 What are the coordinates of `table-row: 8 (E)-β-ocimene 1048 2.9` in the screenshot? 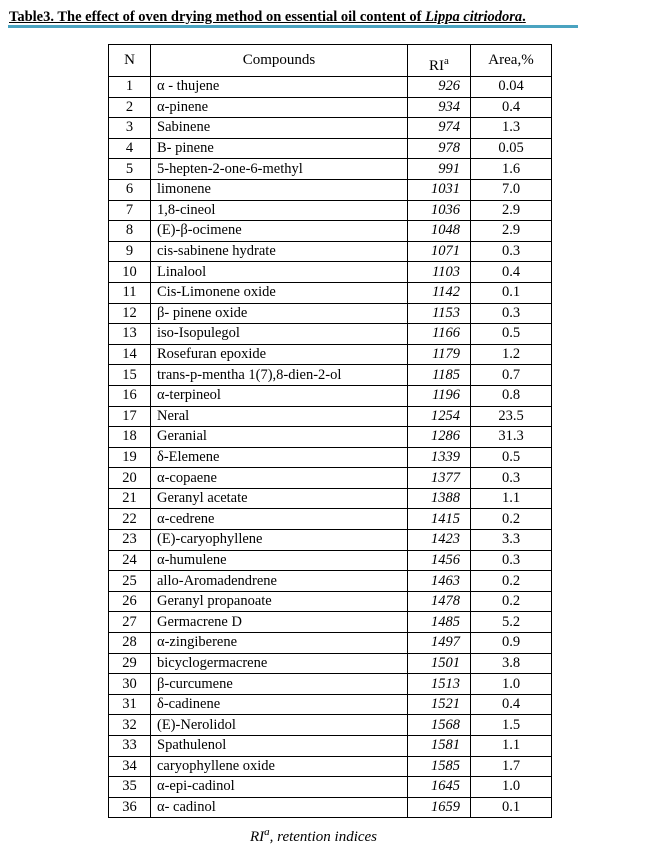 It's located at (330, 231).